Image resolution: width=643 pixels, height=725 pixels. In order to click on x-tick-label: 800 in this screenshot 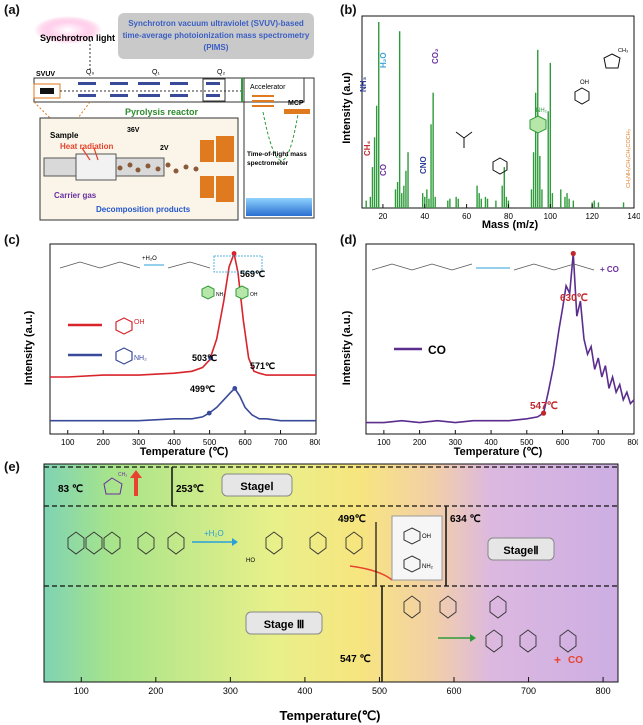, I will do `click(314, 442)`.